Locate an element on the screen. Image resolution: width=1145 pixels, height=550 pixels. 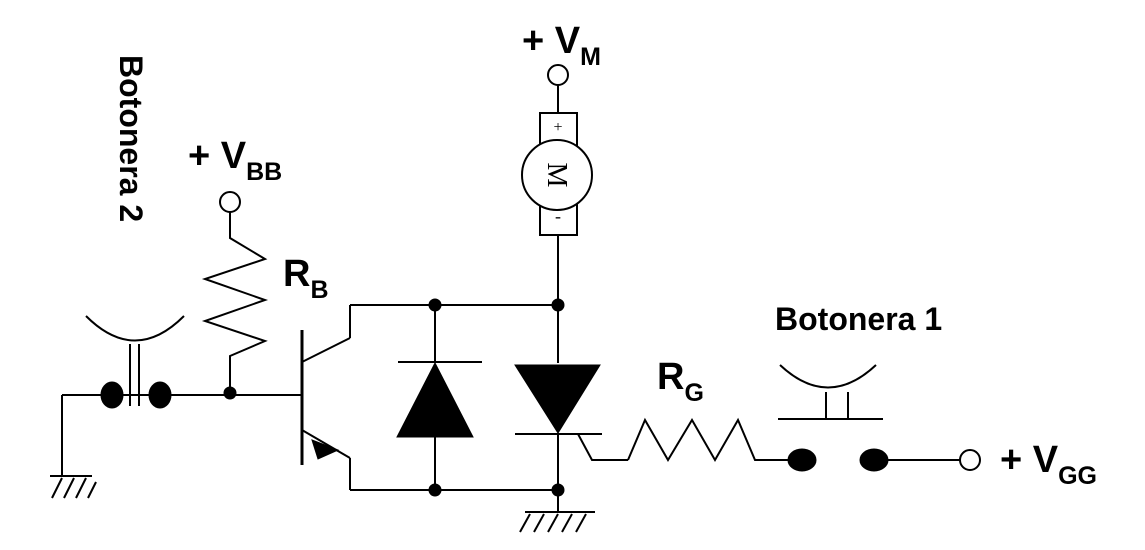
botonera1-contact-left is located at coordinates (802, 460).